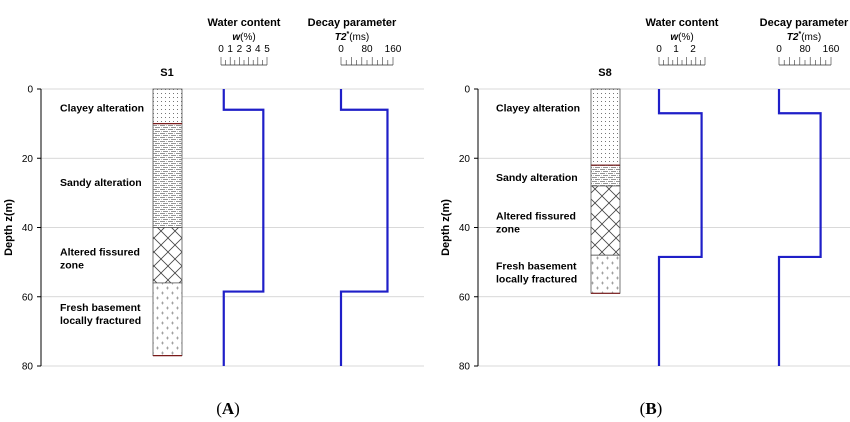 This screenshot has width=850, height=422. Describe the element at coordinates (267, 49) in the screenshot. I see `water-tick-label: 5` at that location.